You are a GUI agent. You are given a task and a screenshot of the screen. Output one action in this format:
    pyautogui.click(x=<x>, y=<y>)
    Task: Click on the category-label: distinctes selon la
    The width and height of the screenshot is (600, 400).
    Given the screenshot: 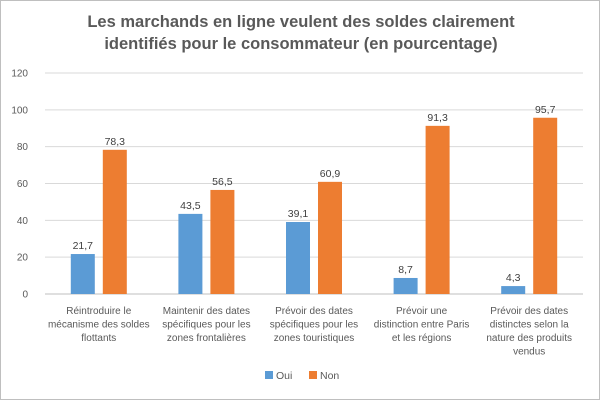 What is the action you would take?
    pyautogui.click(x=529, y=325)
    